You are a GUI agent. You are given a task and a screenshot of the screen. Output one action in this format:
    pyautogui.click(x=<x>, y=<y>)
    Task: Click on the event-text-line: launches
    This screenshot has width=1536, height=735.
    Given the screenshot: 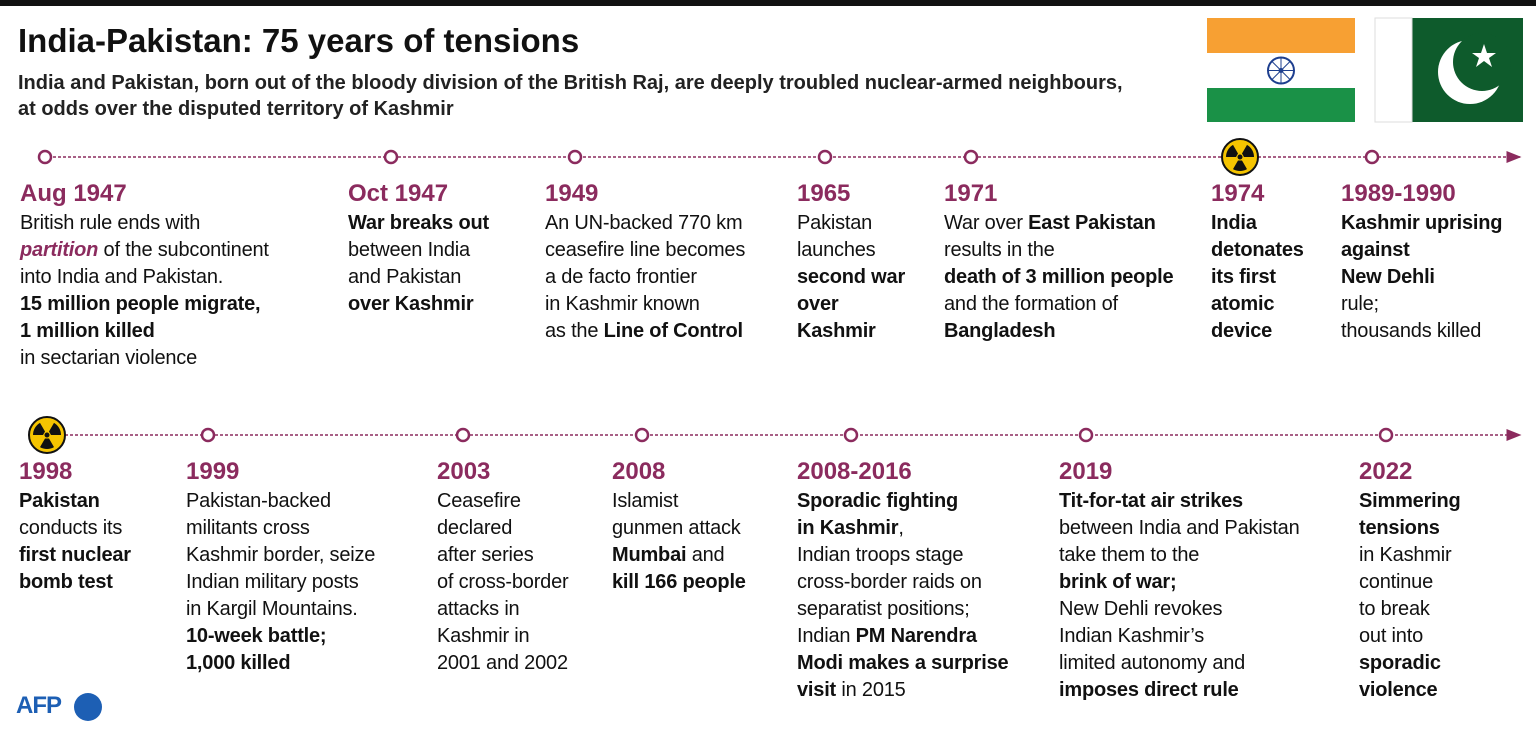 What is the action you would take?
    pyautogui.click(x=851, y=250)
    